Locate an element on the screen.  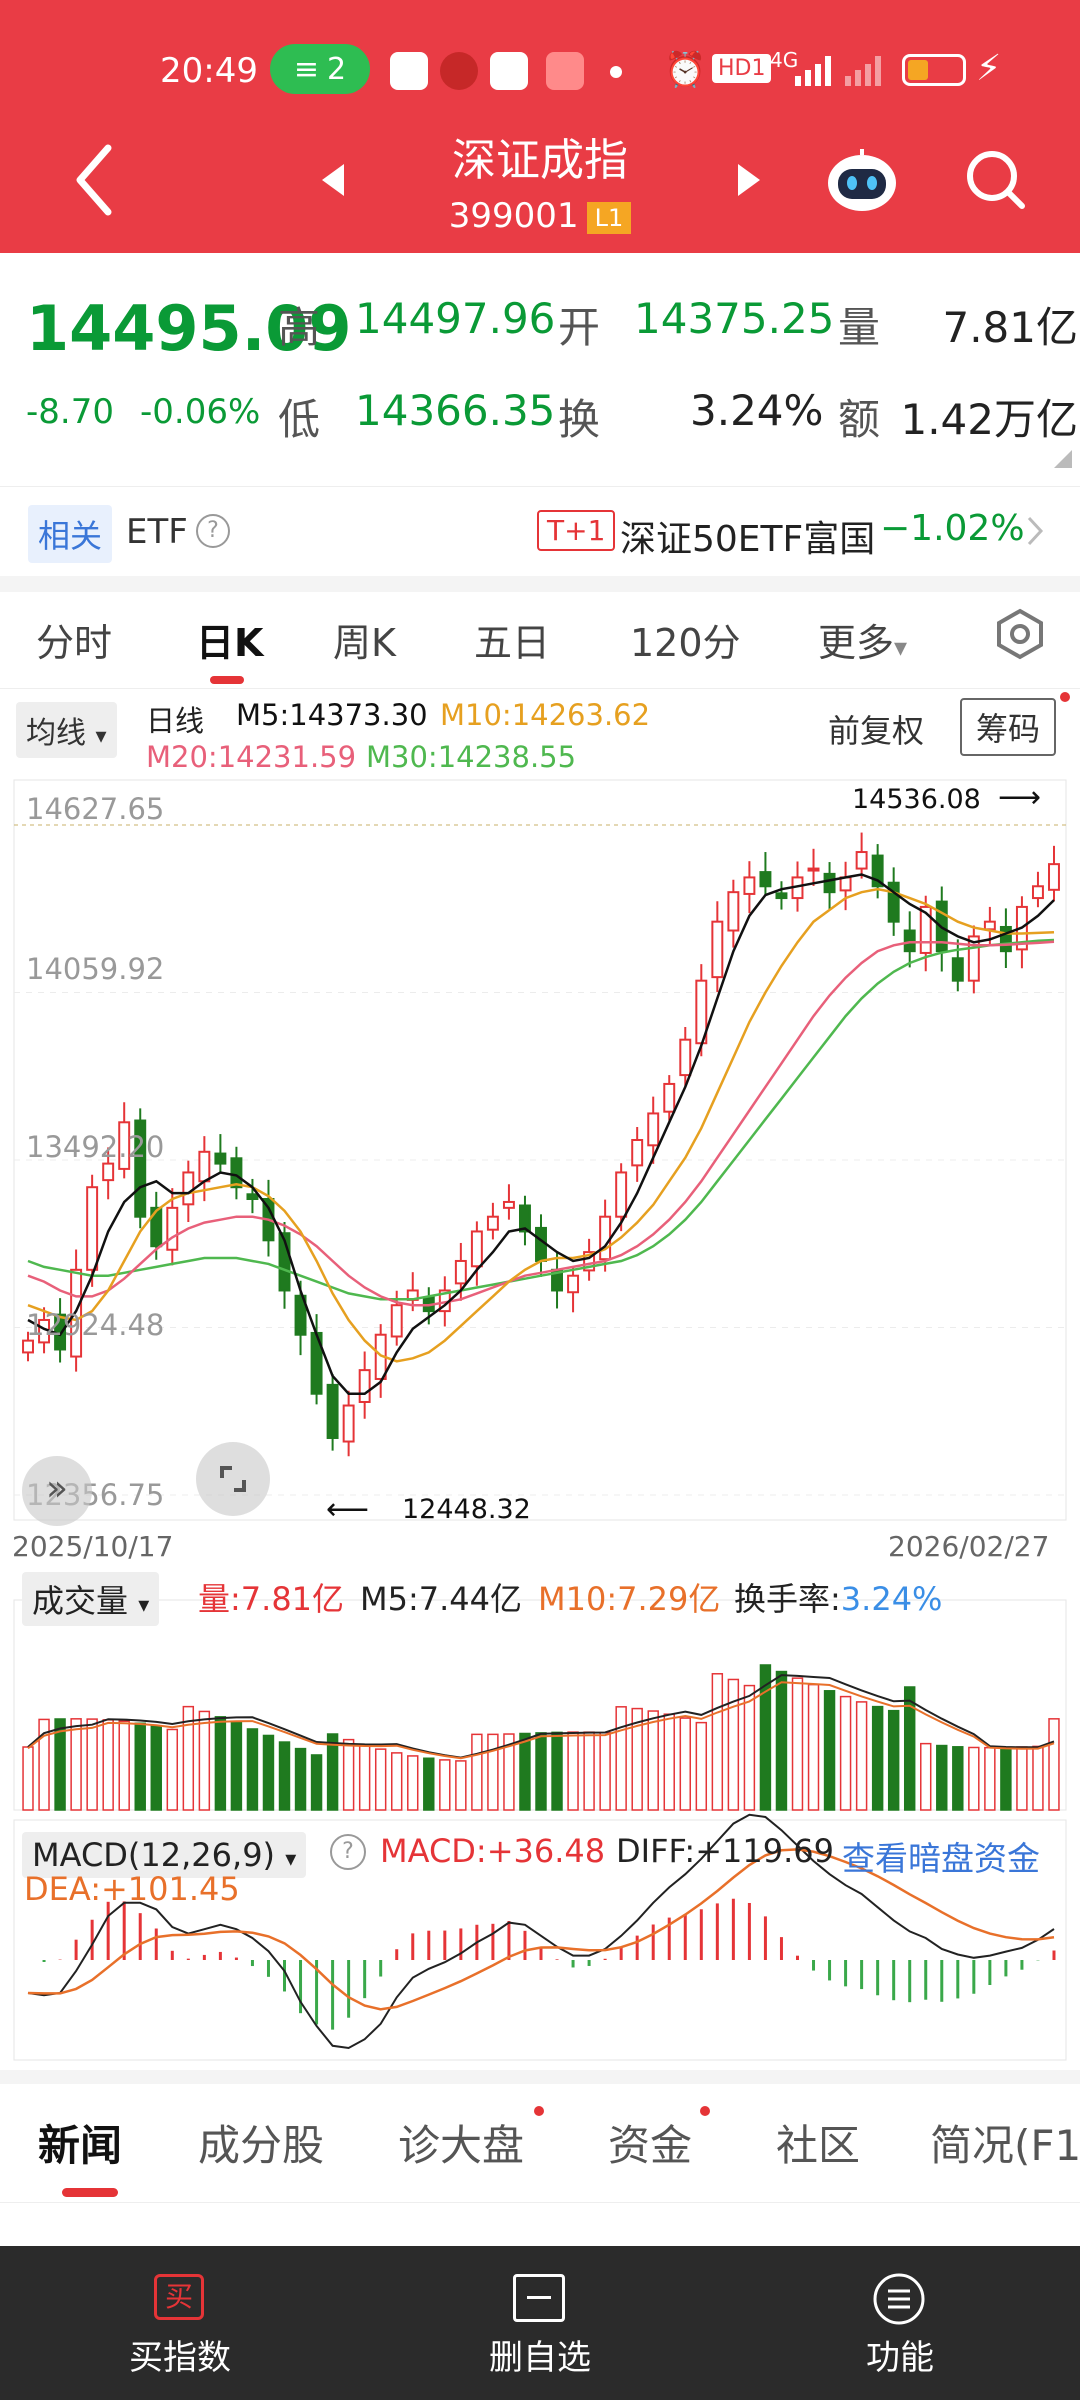
etf-fund-name: 深证50ETF富国 is located at coordinates (748, 539).